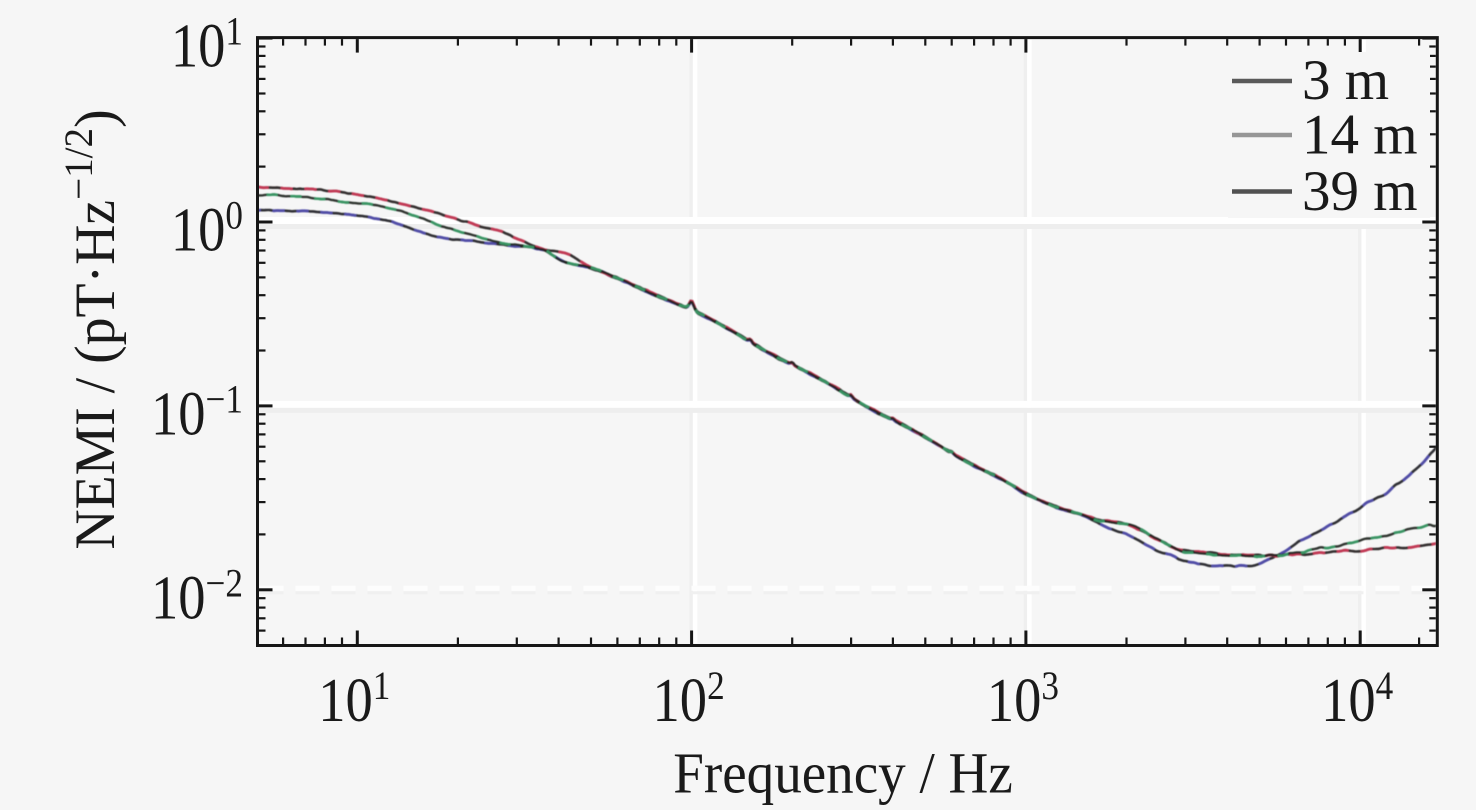  I want to click on svg-text: Frequency / Hz, so click(843, 774).